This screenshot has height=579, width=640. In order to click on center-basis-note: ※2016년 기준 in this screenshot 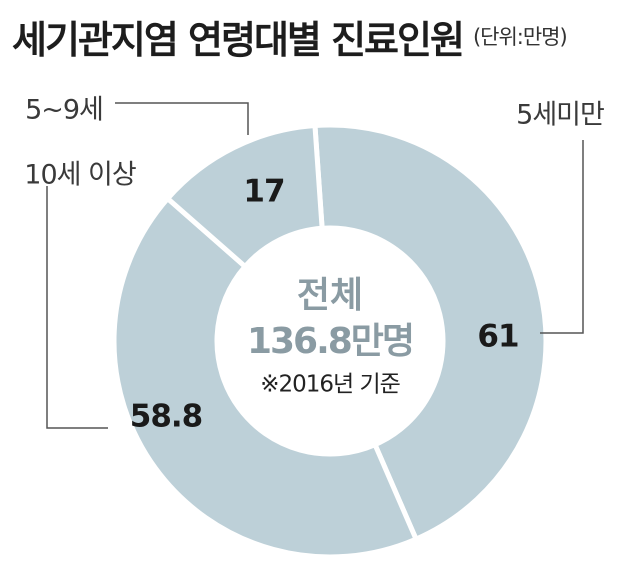, I will do `click(330, 385)`.